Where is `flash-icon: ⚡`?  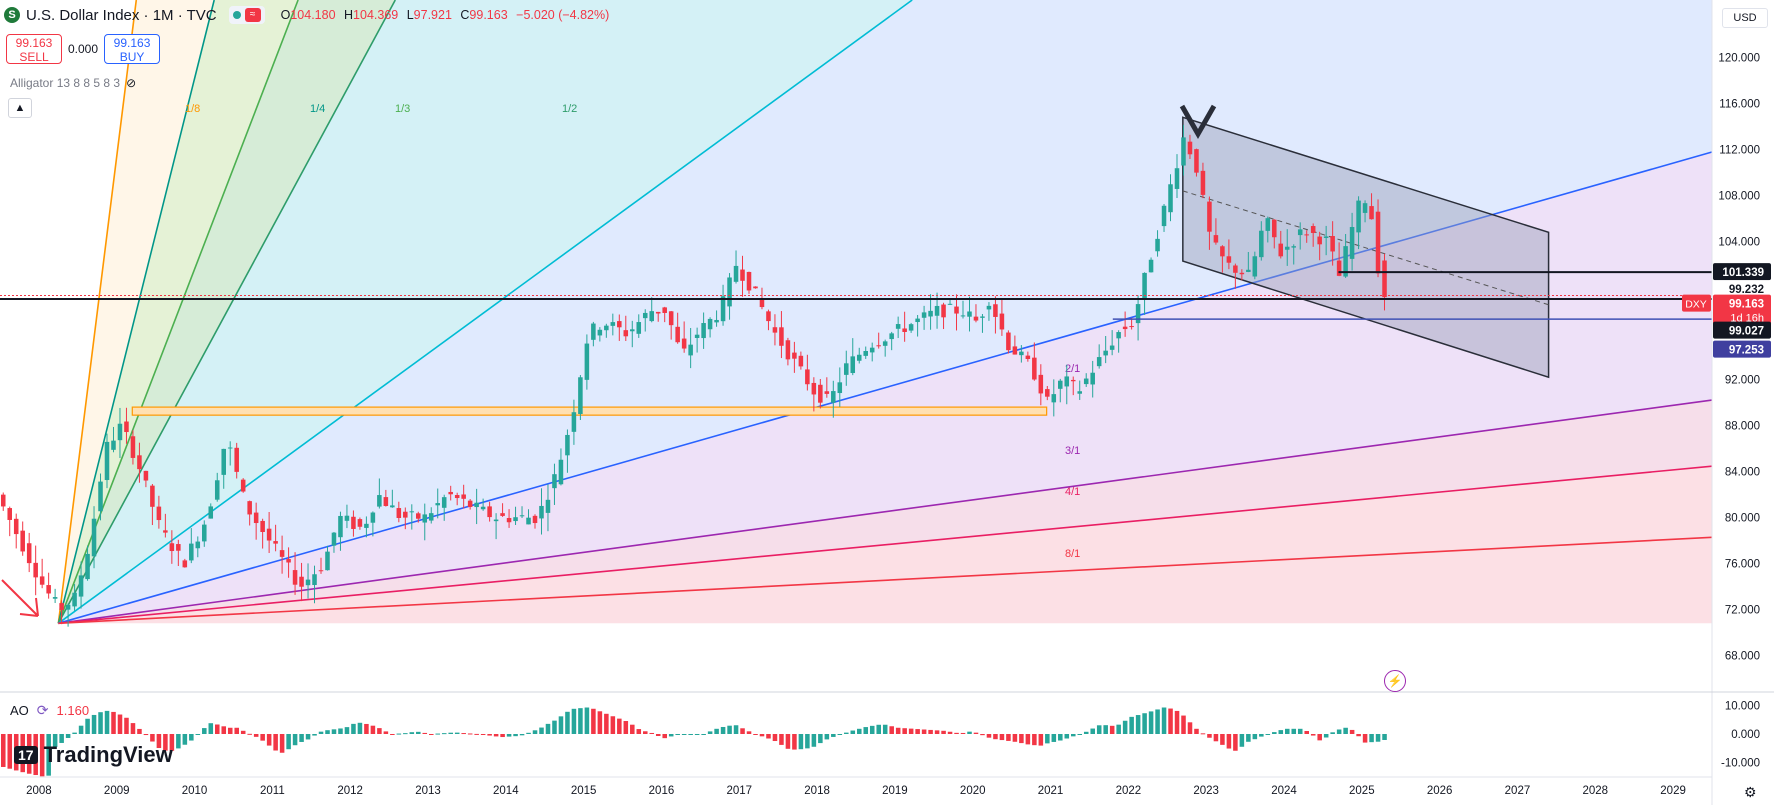 flash-icon: ⚡ is located at coordinates (1395, 681).